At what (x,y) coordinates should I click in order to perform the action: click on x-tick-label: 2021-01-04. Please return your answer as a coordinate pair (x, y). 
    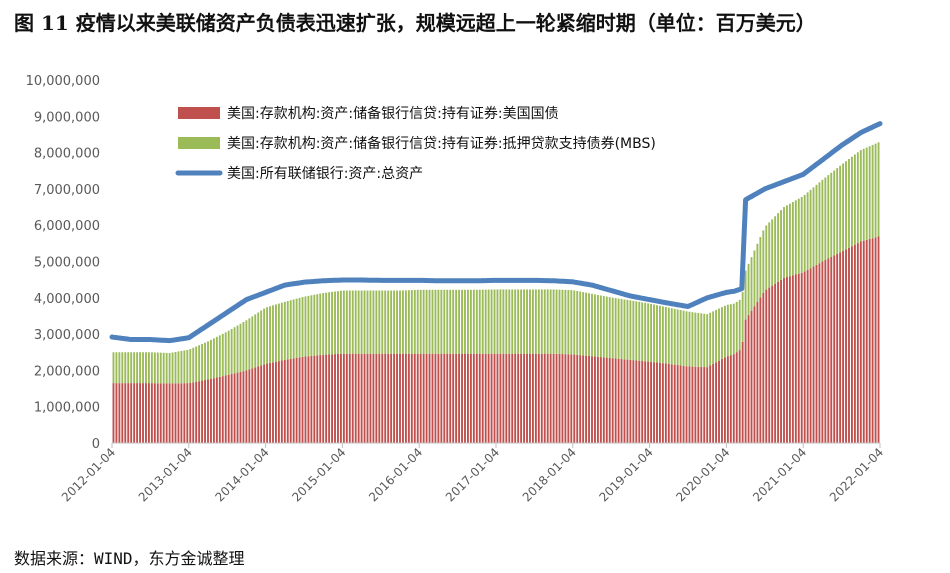
    Looking at the image, I should click on (779, 474).